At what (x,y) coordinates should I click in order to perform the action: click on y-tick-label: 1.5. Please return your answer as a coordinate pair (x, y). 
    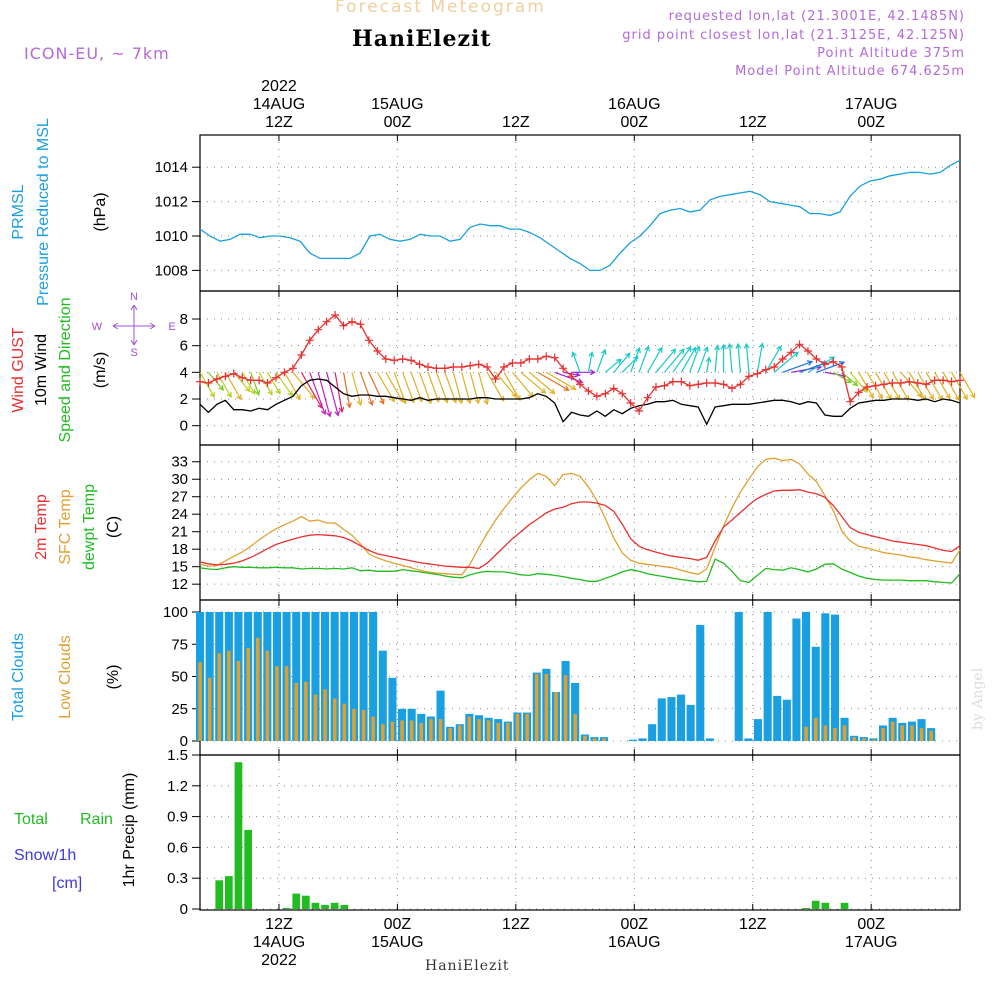
    Looking at the image, I should click on (177, 755).